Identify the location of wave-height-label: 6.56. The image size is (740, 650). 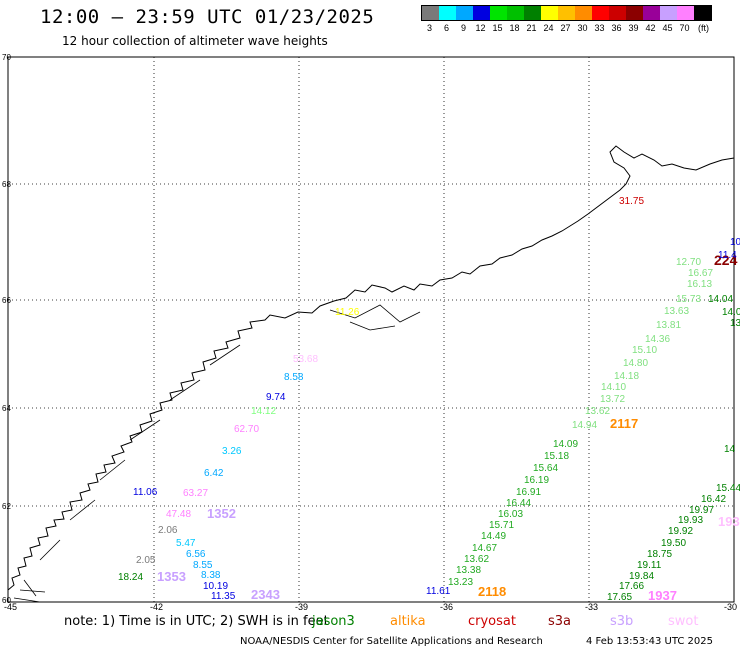
(196, 554).